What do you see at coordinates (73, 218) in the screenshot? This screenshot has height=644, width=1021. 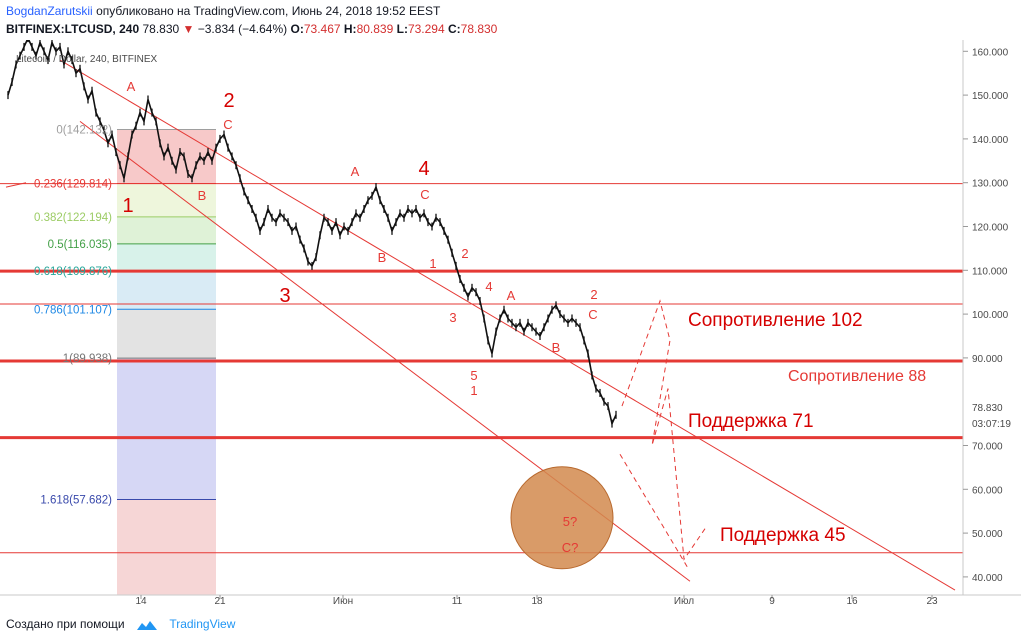 I see `fib-level-label: 0.382(122.194)` at bounding box center [73, 218].